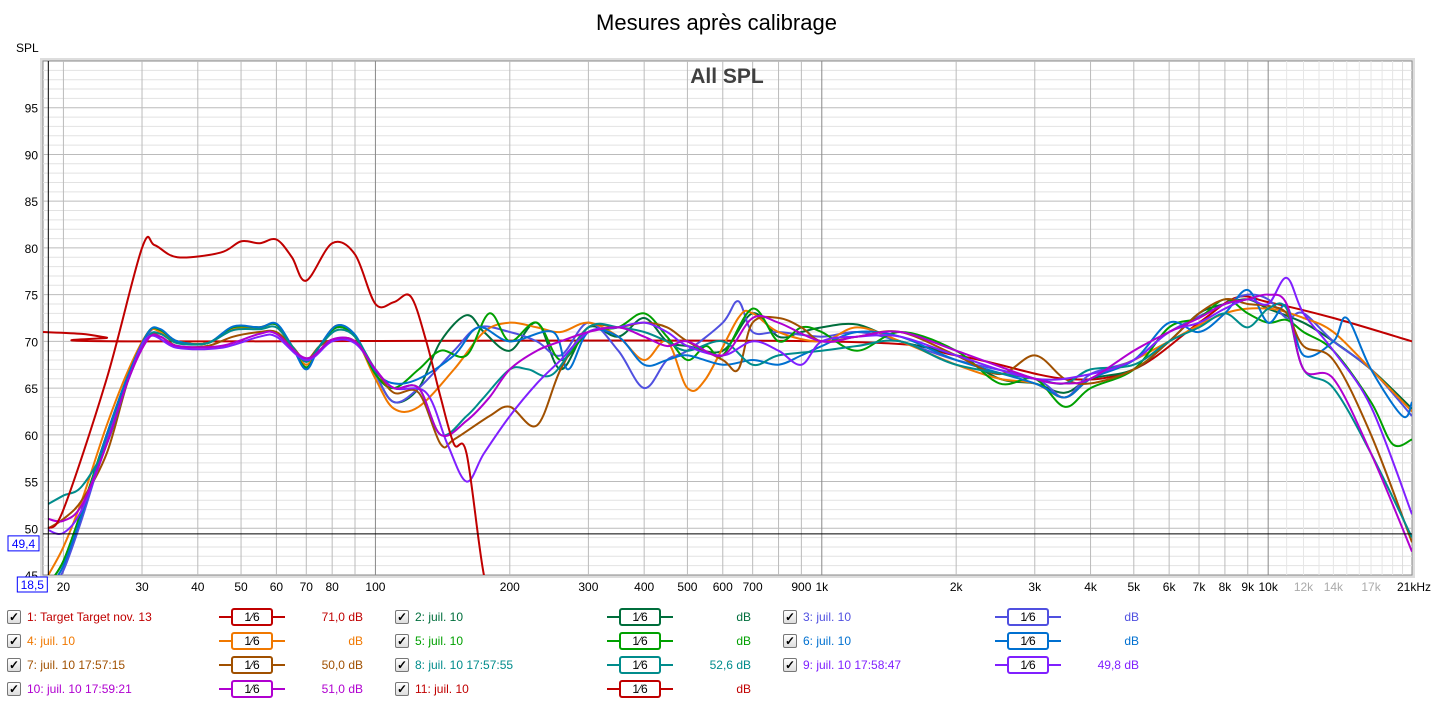  Describe the element at coordinates (342, 689) in the screenshot. I see `cursor-value: 51,0 dB` at that location.